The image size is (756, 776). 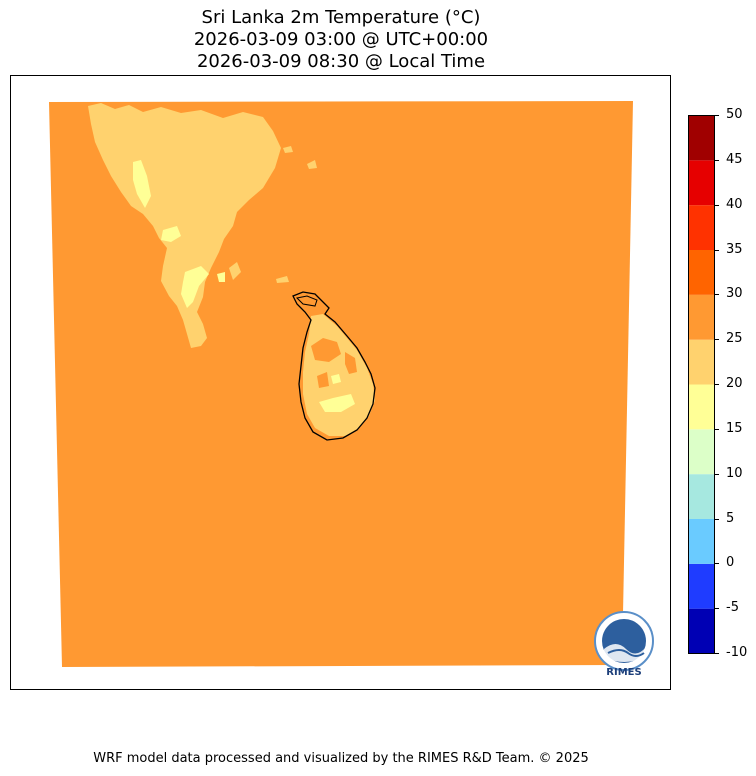 I want to click on colorbar-tick-label: 35, so click(x=734, y=249).